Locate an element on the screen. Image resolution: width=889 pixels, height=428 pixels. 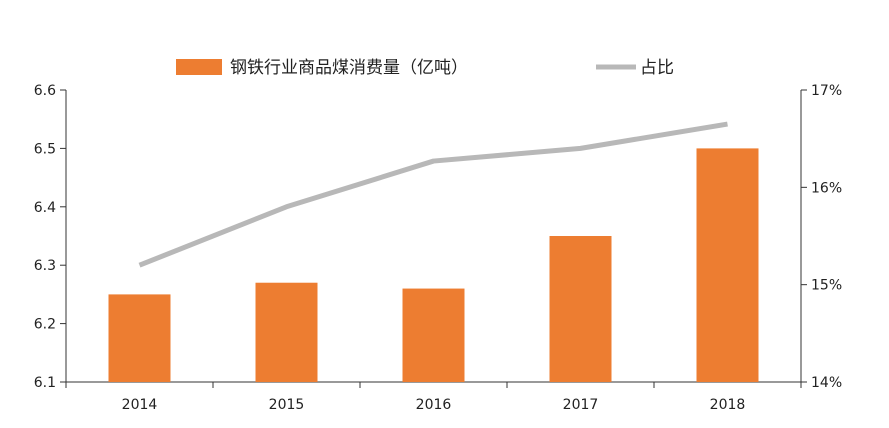
x-axis-ticks: 2014 2015 2016 2017 2018 is located at coordinates (433, 397).